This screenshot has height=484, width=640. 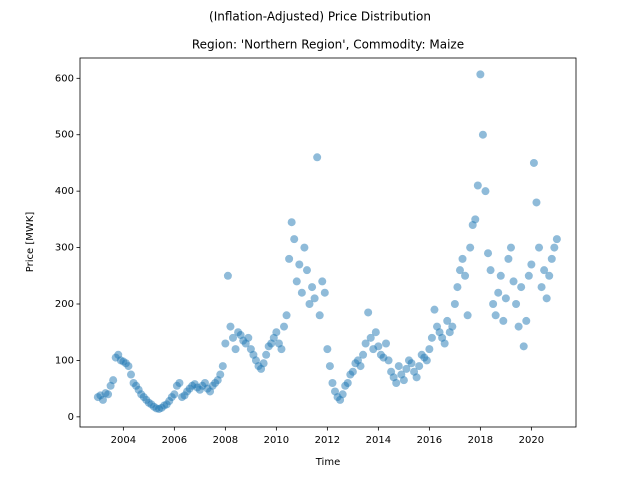 What do you see at coordinates (64, 191) in the screenshot?
I see `y-tick-label: 400` at bounding box center [64, 191].